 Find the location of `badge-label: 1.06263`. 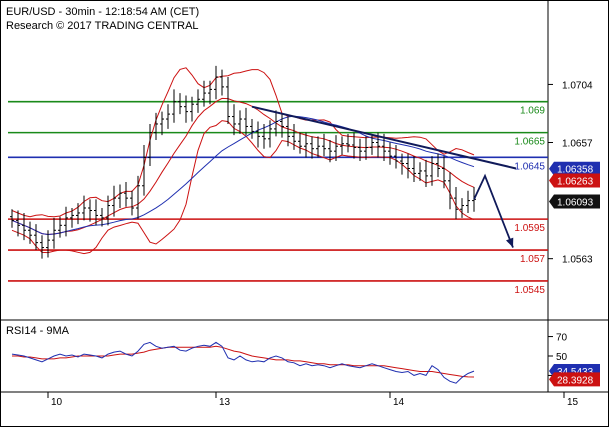

badge-label: 1.06263 is located at coordinates (575, 181).